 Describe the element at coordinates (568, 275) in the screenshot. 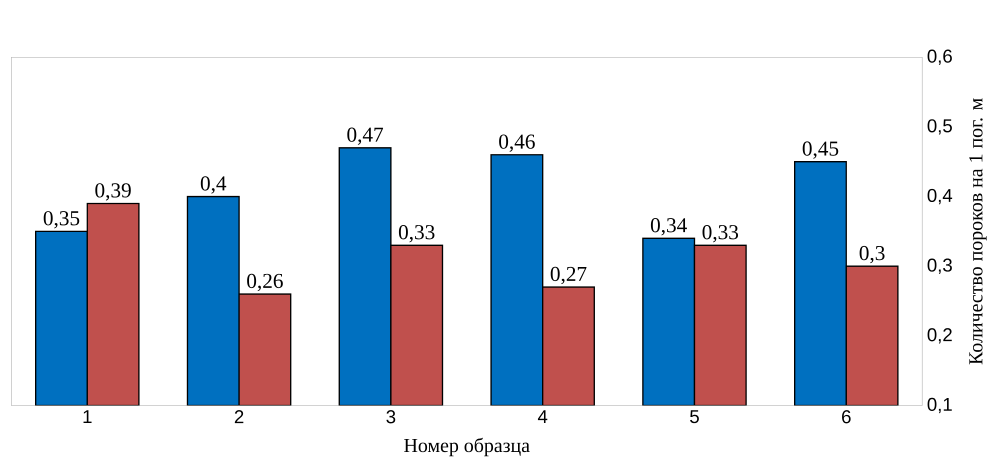

I see `data-label: 0,27` at that location.